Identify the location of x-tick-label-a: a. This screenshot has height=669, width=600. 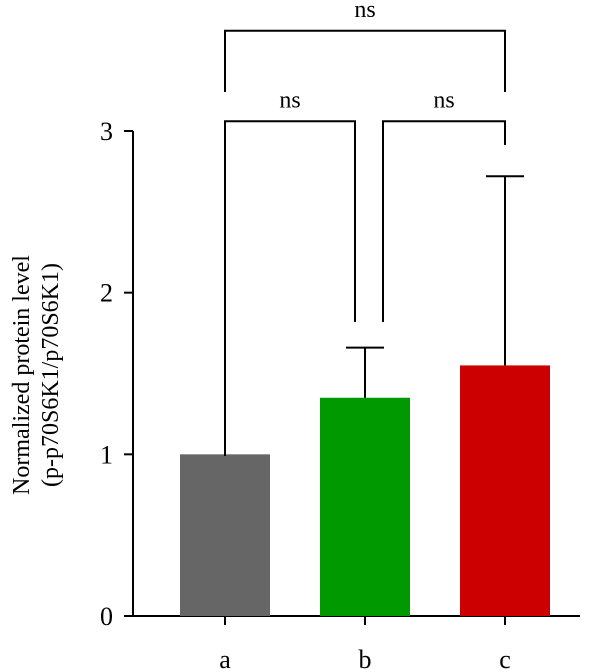
(225, 657).